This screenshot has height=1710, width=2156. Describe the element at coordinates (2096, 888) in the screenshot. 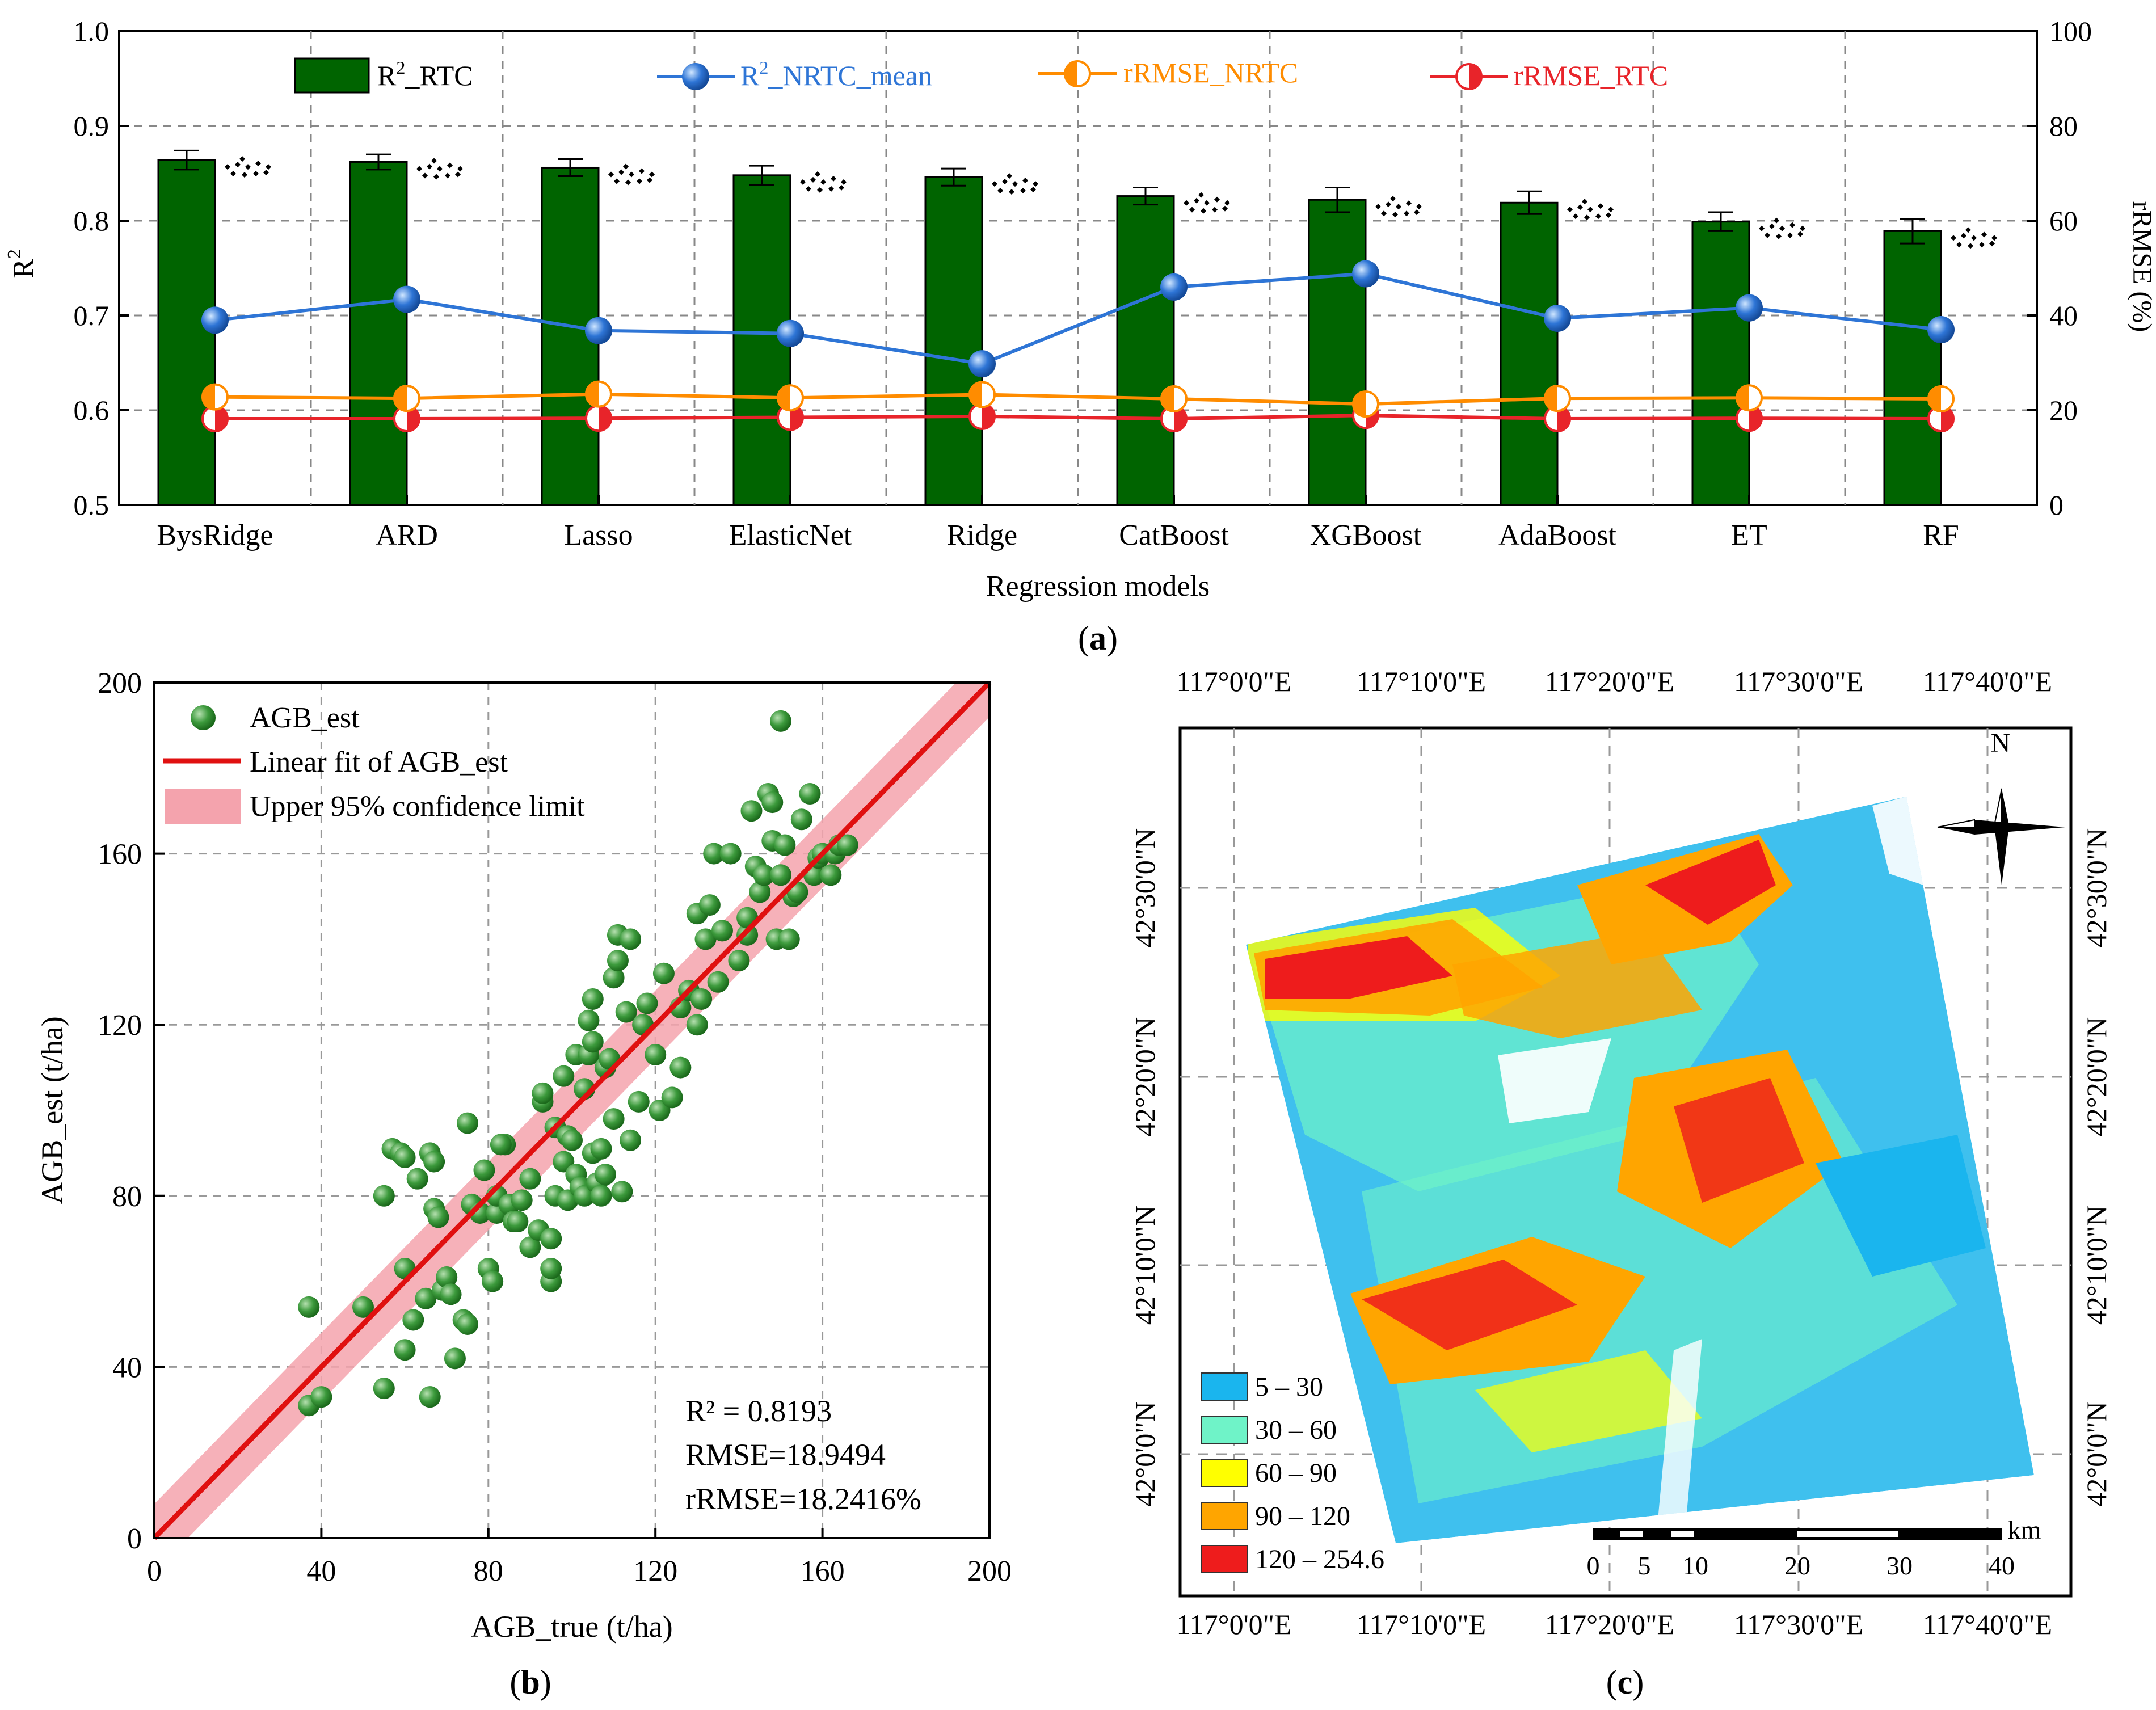

I see `lat-label-right-0: 42°30'0"N` at that location.